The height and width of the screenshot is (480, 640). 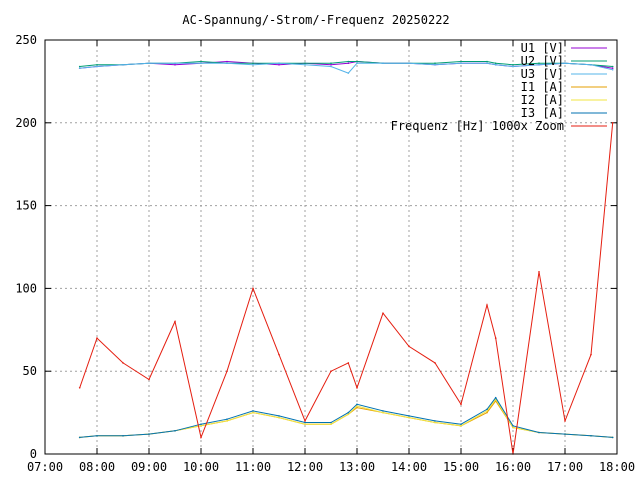 I want to click on y-tick-label: 200, so click(x=26, y=123).